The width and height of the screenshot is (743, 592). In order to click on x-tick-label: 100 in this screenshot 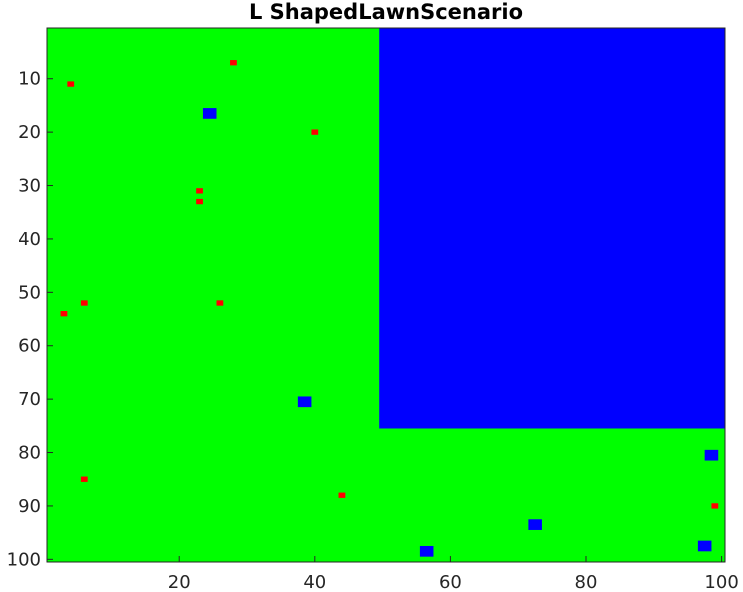, I will do `click(721, 582)`.